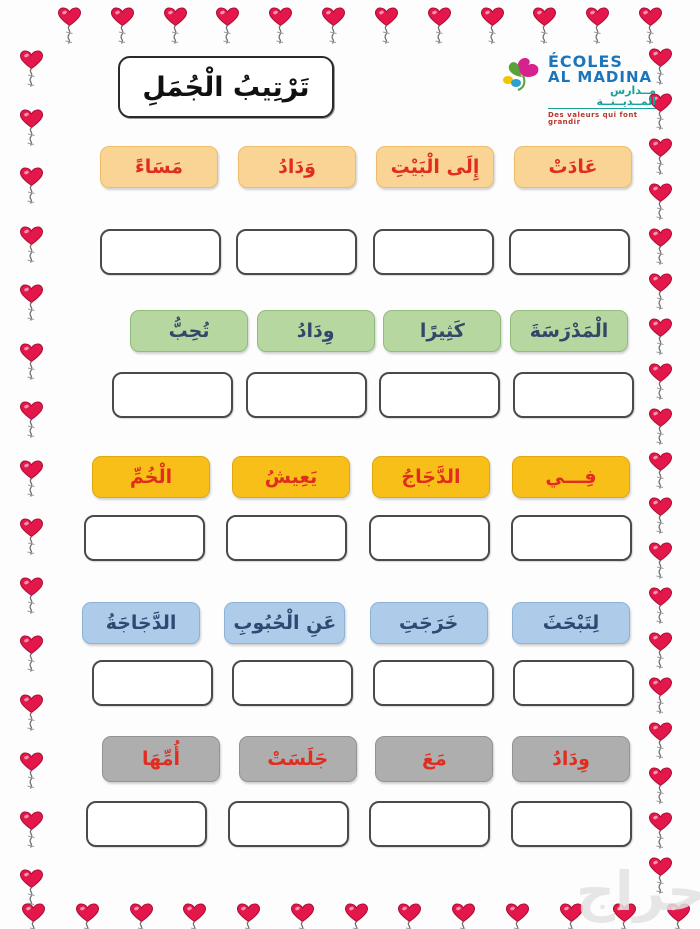  What do you see at coordinates (151, 477) in the screenshot?
I see `word-card: الْخُمِّ` at bounding box center [151, 477].